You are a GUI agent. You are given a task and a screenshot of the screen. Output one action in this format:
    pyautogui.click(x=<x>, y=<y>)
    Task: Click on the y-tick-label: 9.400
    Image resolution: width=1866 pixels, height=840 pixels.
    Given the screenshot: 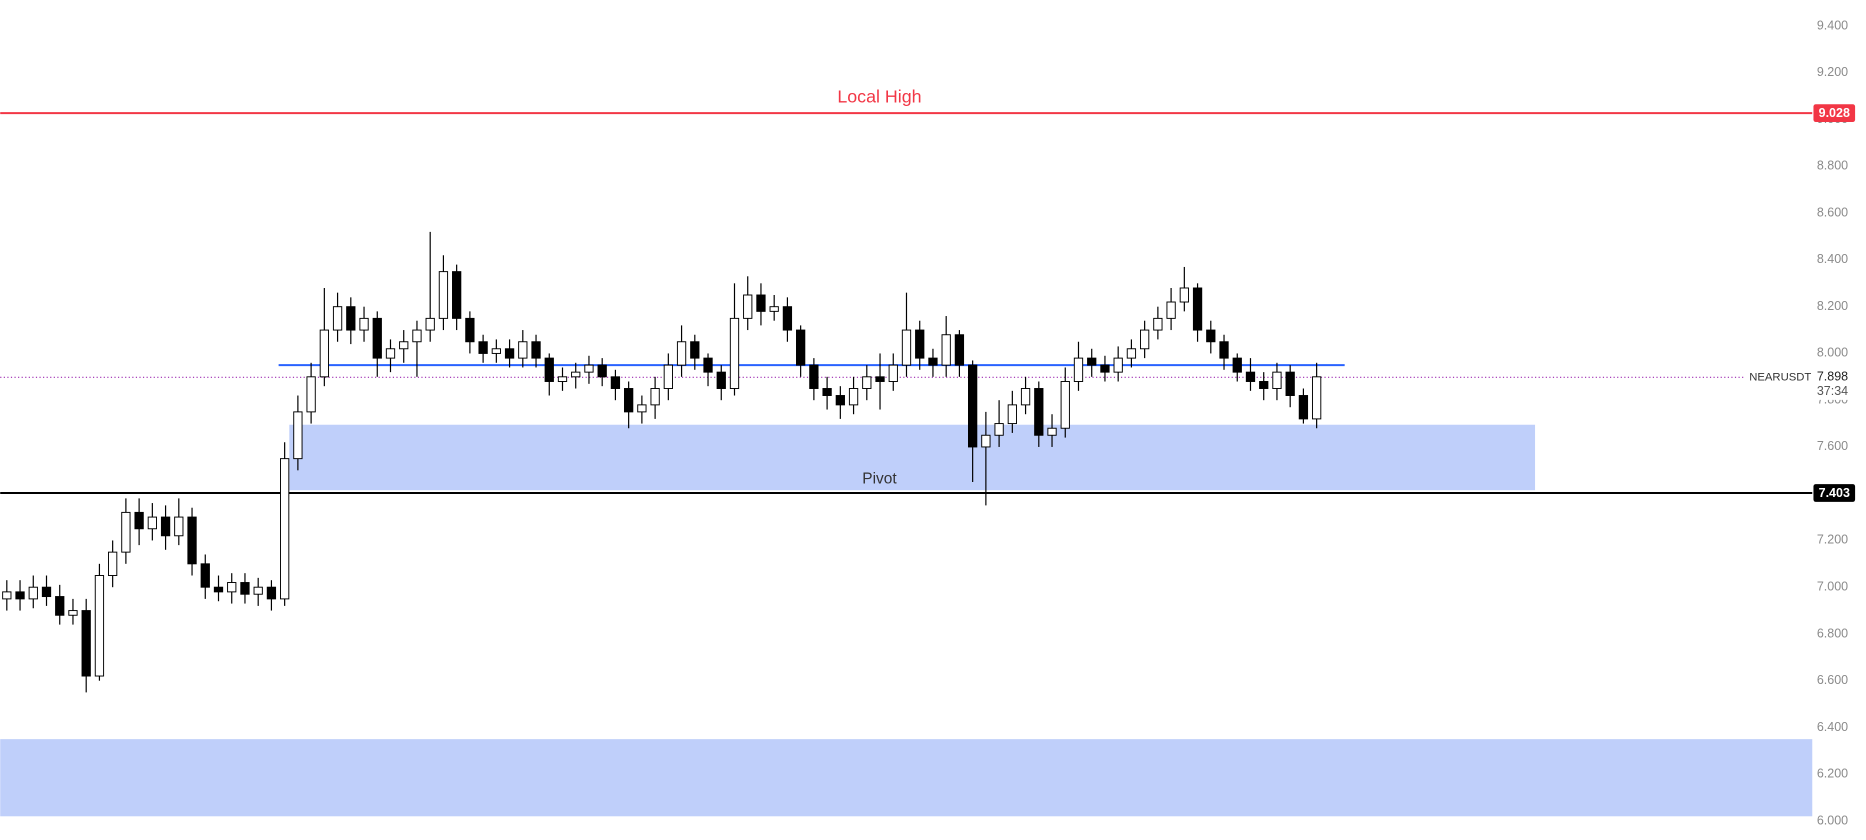 What is the action you would take?
    pyautogui.click(x=1832, y=25)
    